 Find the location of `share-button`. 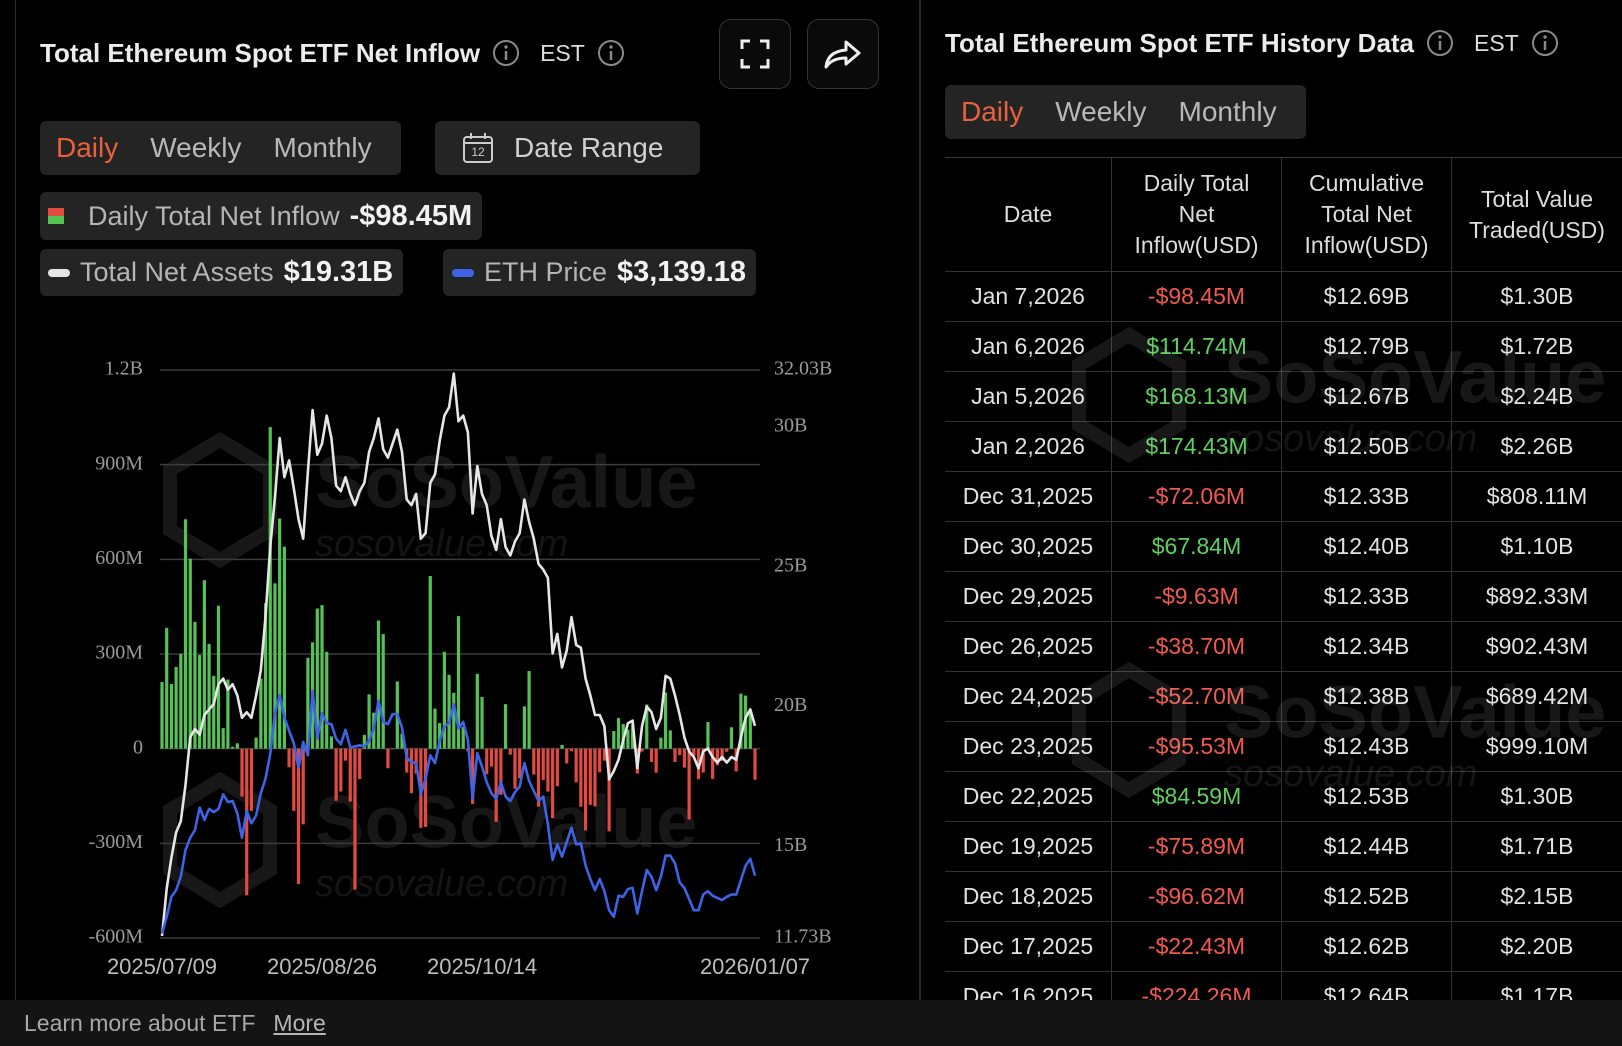

share-button is located at coordinates (843, 54).